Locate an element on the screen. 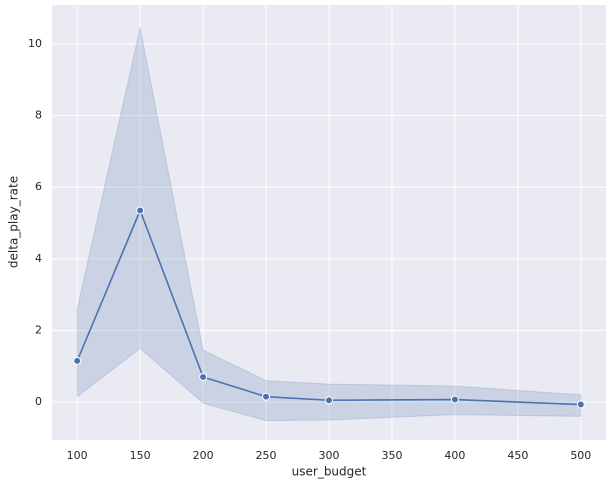 Image resolution: width=612 pixels, height=489 pixels. x-tick-label: 500 is located at coordinates (580, 455).